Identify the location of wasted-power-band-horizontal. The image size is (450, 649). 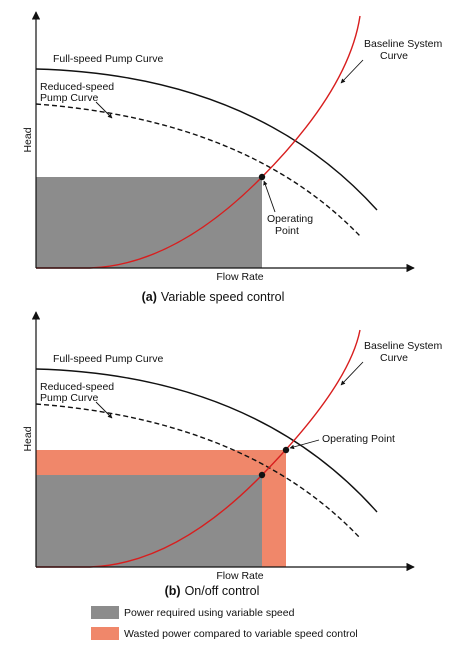
(161, 462).